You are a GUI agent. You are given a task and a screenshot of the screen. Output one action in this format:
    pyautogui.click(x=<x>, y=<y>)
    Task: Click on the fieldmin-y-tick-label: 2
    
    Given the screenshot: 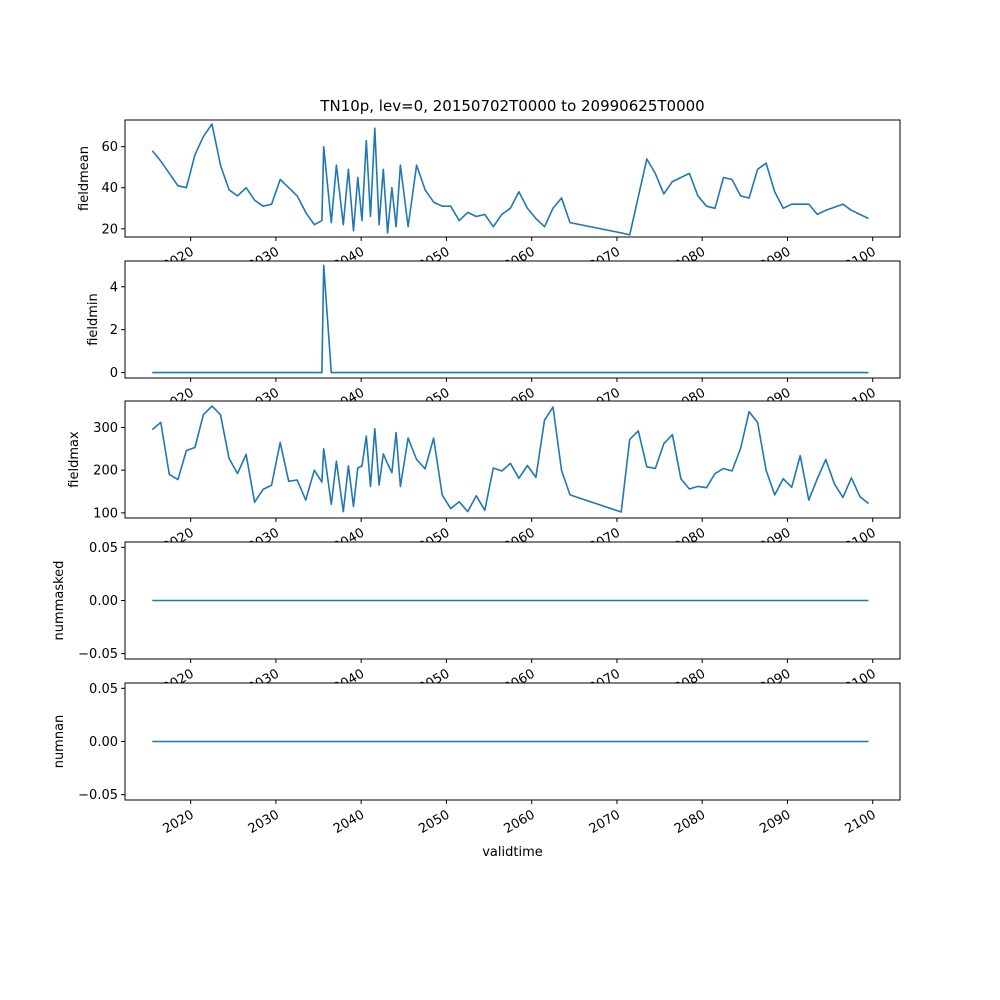 What is the action you would take?
    pyautogui.click(x=114, y=330)
    